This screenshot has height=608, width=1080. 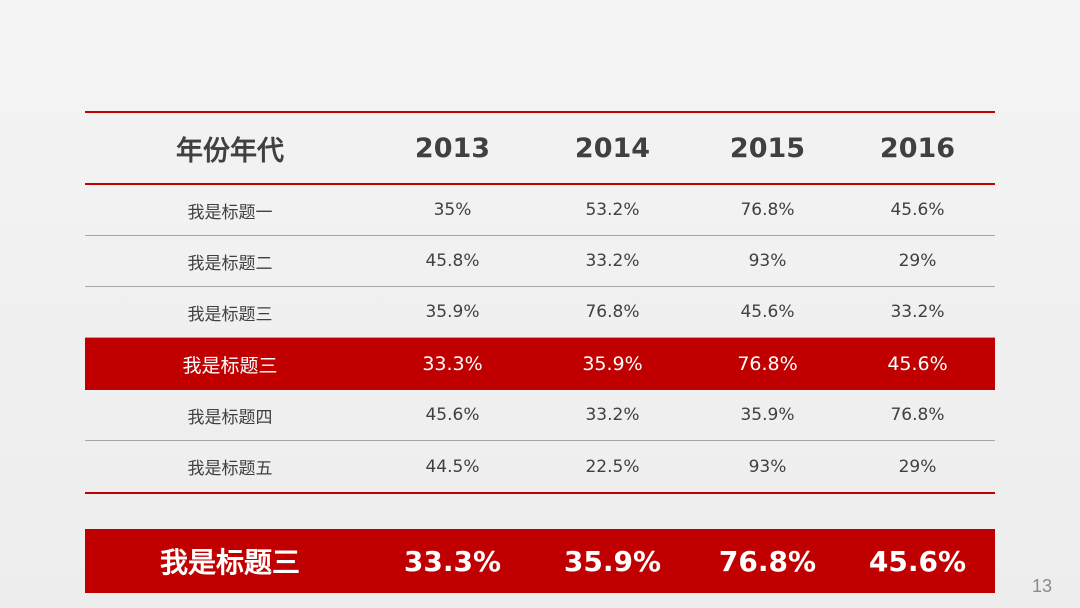 I want to click on table-row: 我是标题四 45.6% 33.2% 35.9% 76.8%, so click(x=540, y=415).